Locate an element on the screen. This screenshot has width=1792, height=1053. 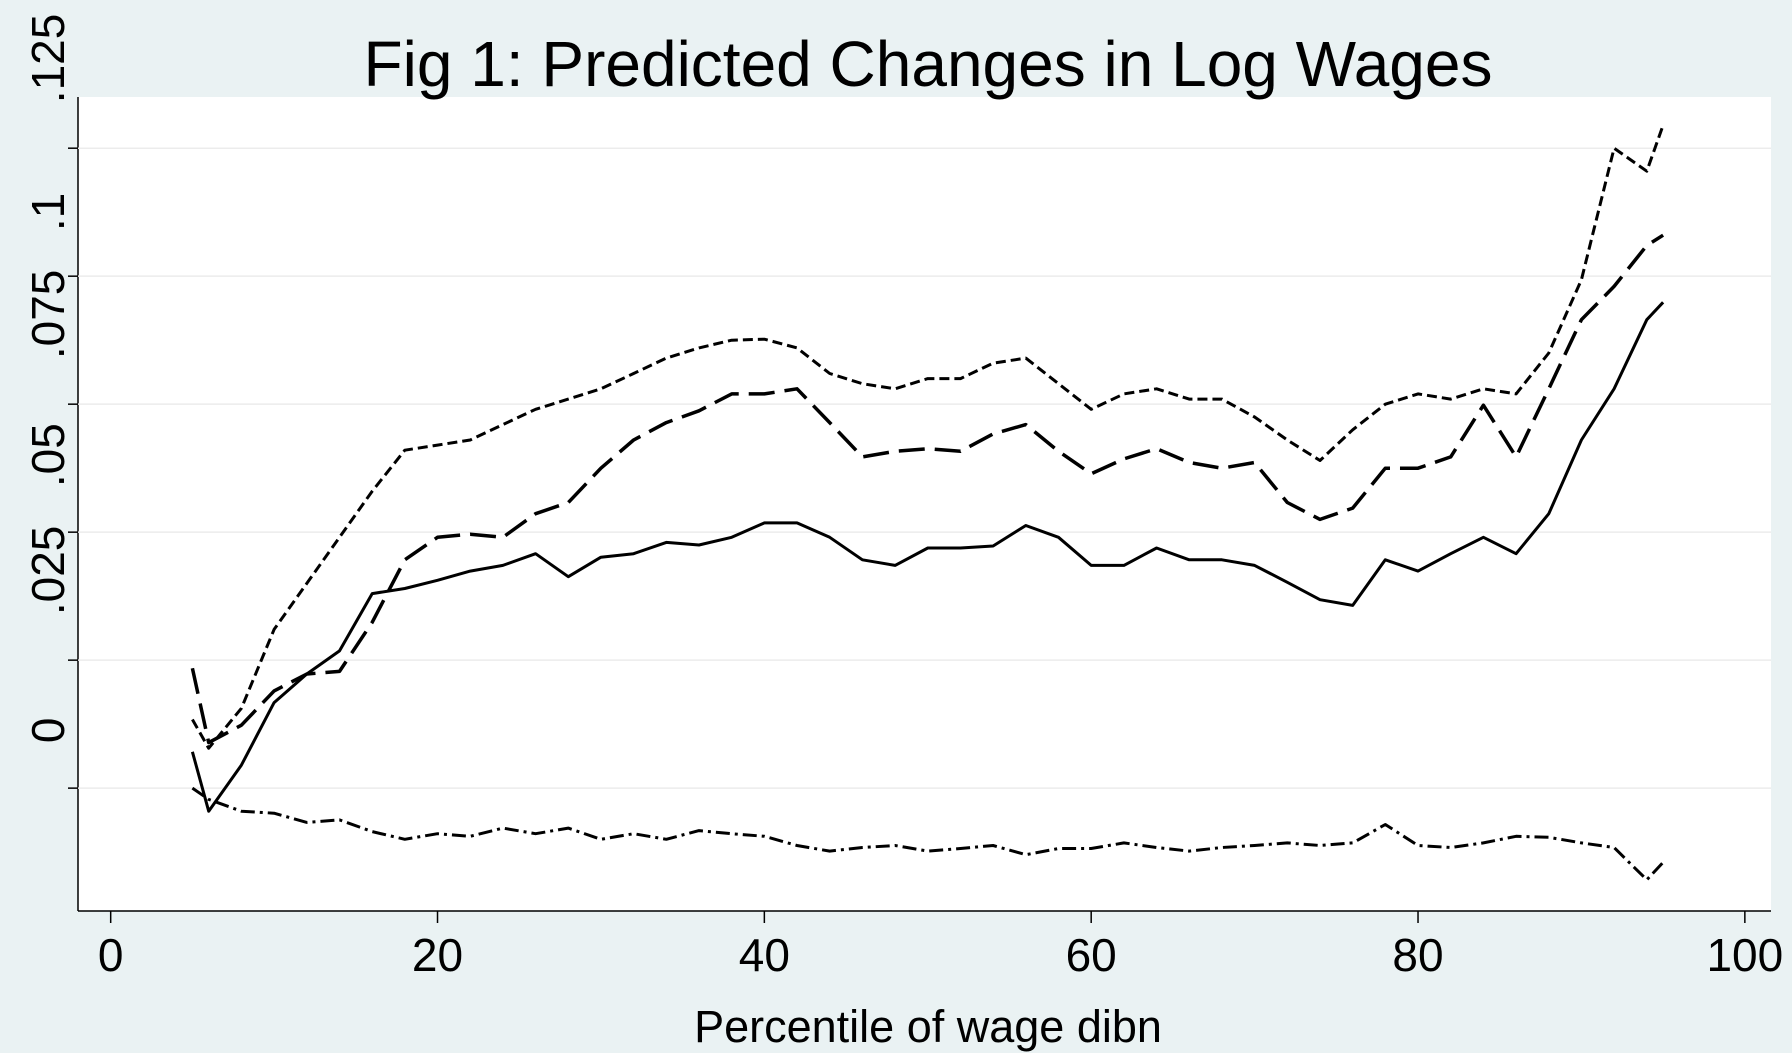
x-tick-label: 40 is located at coordinates (764, 955).